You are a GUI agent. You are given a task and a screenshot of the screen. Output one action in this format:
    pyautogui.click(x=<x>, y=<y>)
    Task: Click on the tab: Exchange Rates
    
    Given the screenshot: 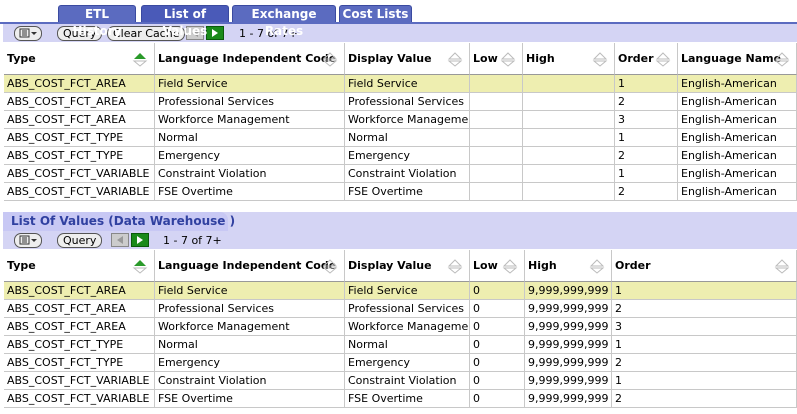 What is the action you would take?
    pyautogui.click(x=284, y=21)
    